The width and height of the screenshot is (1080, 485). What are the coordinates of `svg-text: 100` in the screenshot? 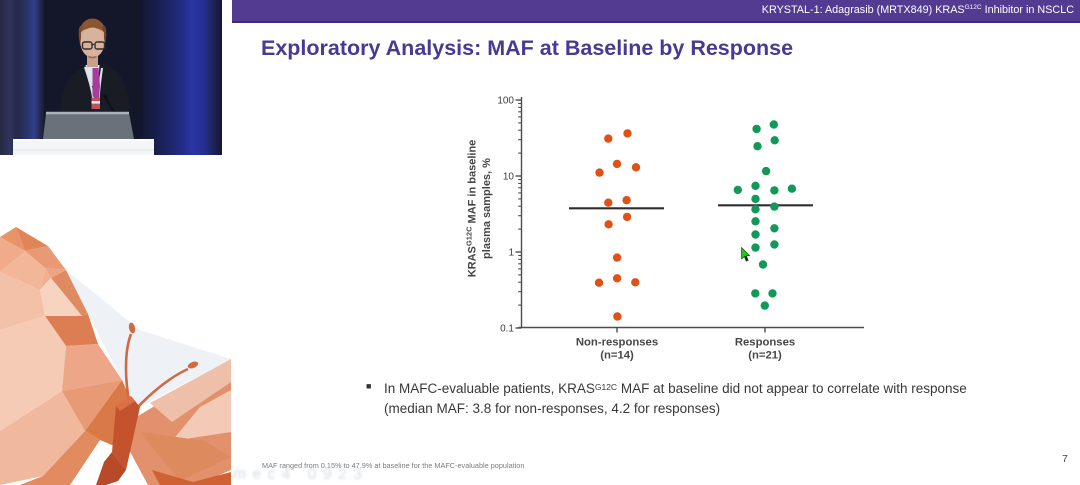 It's located at (505, 101).